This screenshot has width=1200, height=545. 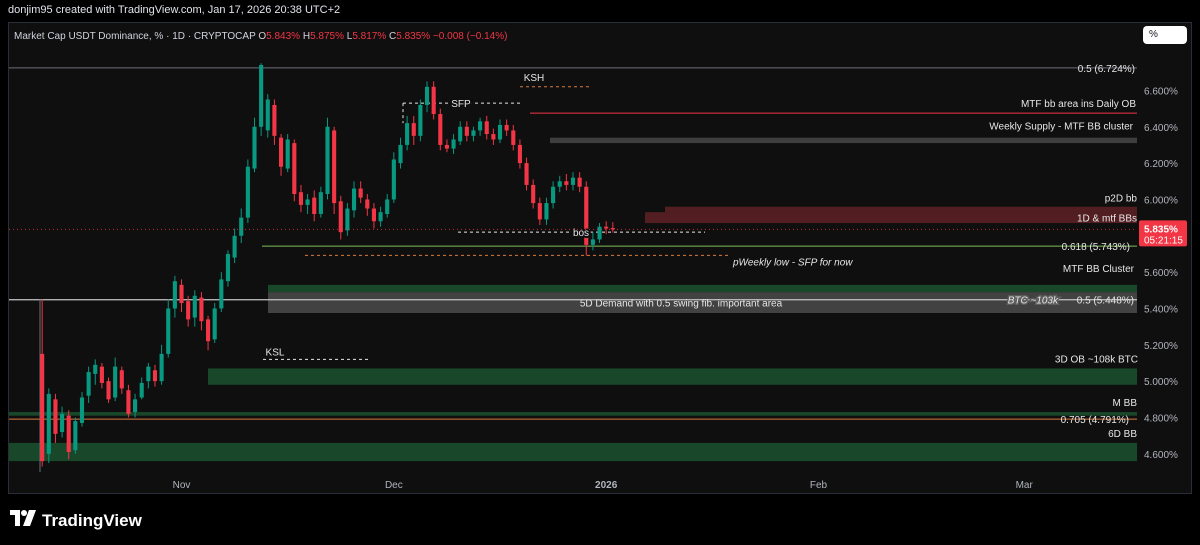 What do you see at coordinates (1078, 104) in the screenshot?
I see `label-mtf-bb-daily-ob: MTF bb area ins Daily OB` at bounding box center [1078, 104].